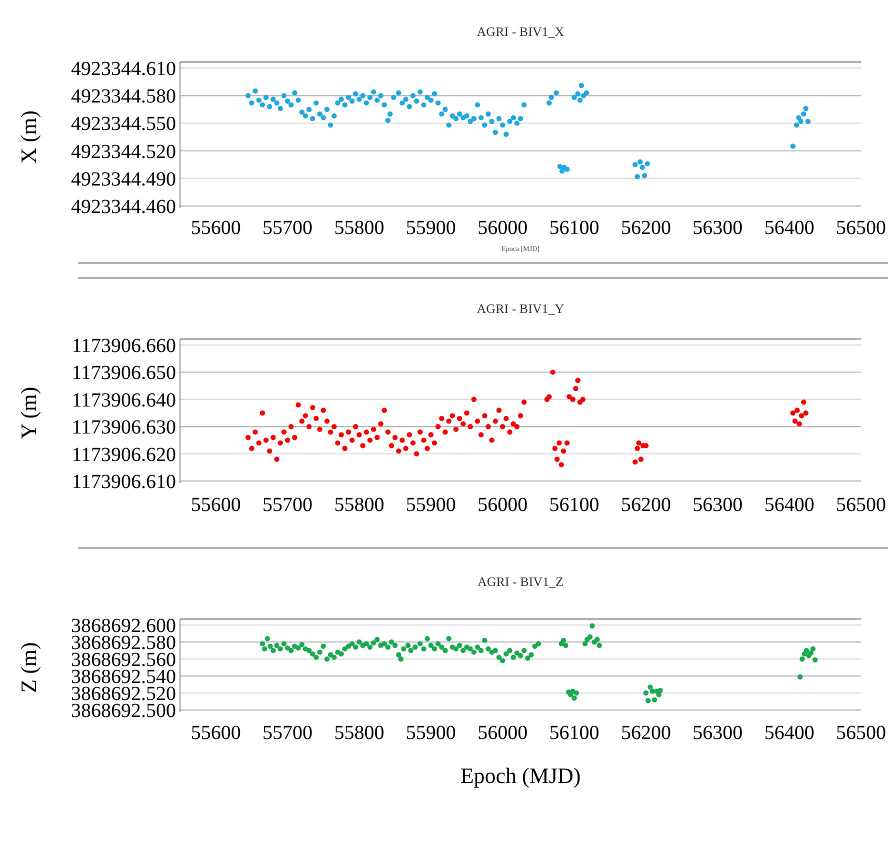 The width and height of the screenshot is (894, 844). What do you see at coordinates (28, 137) in the screenshot?
I see `y-axis-title: X (m)` at bounding box center [28, 137].